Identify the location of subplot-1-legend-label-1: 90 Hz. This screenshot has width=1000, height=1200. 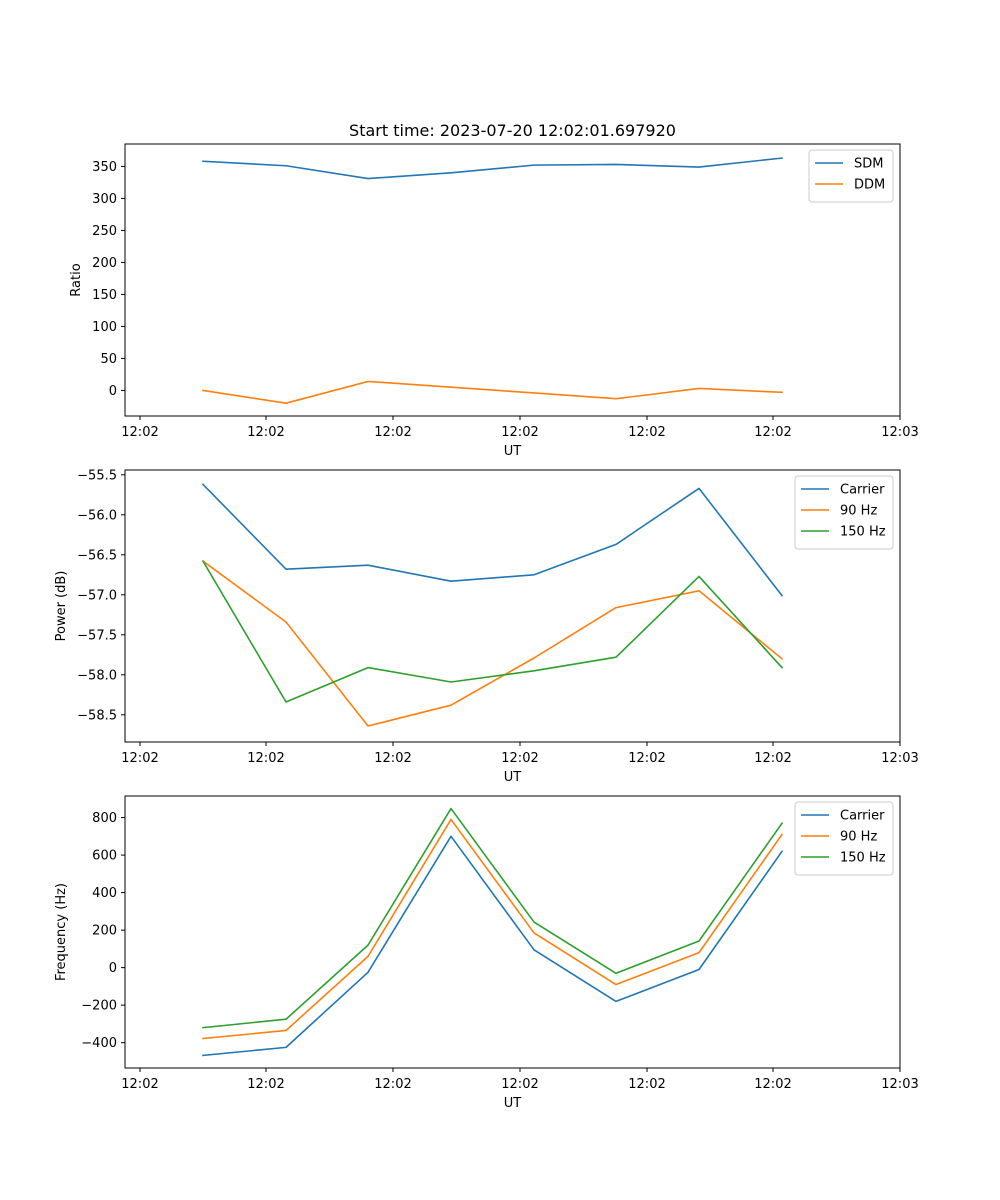
(858, 511).